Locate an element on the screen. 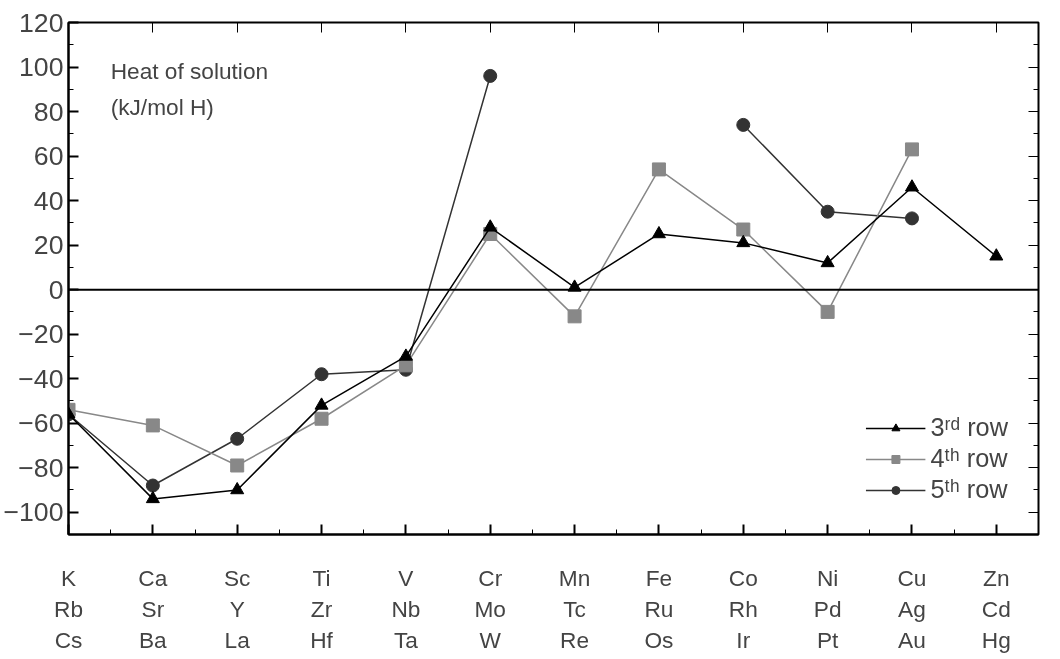 Image resolution: width=1060 pixels, height=659 pixels. x-tick-label: Ca Sr Ba is located at coordinates (153, 608).